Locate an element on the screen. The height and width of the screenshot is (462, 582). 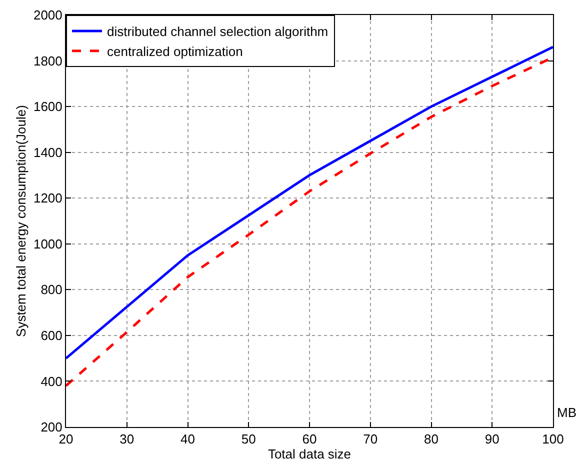
y-tick-label: 1200 is located at coordinates (47, 198).